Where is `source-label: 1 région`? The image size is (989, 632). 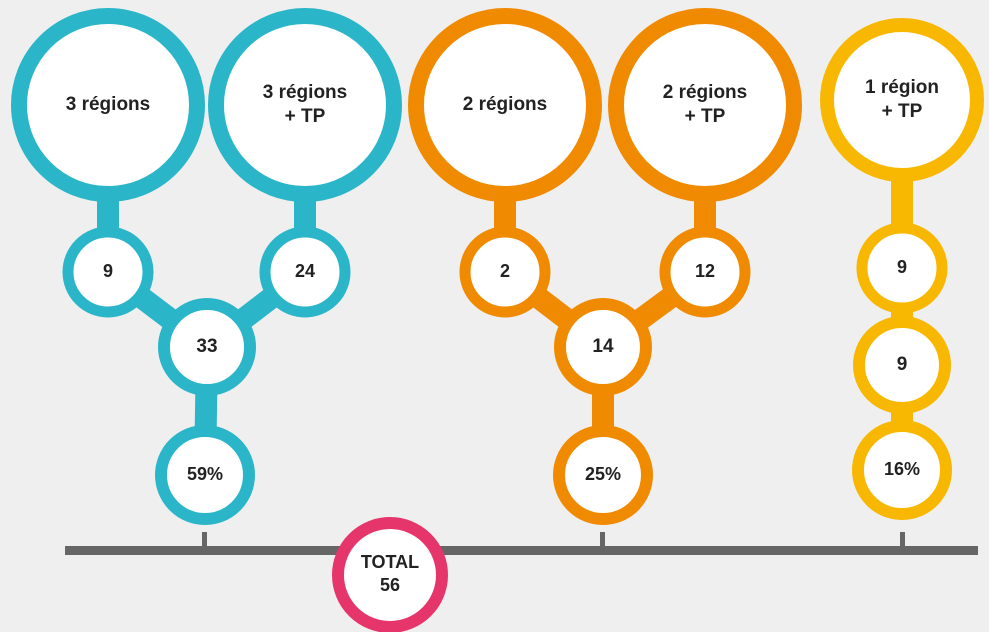 source-label: 1 région is located at coordinates (902, 87).